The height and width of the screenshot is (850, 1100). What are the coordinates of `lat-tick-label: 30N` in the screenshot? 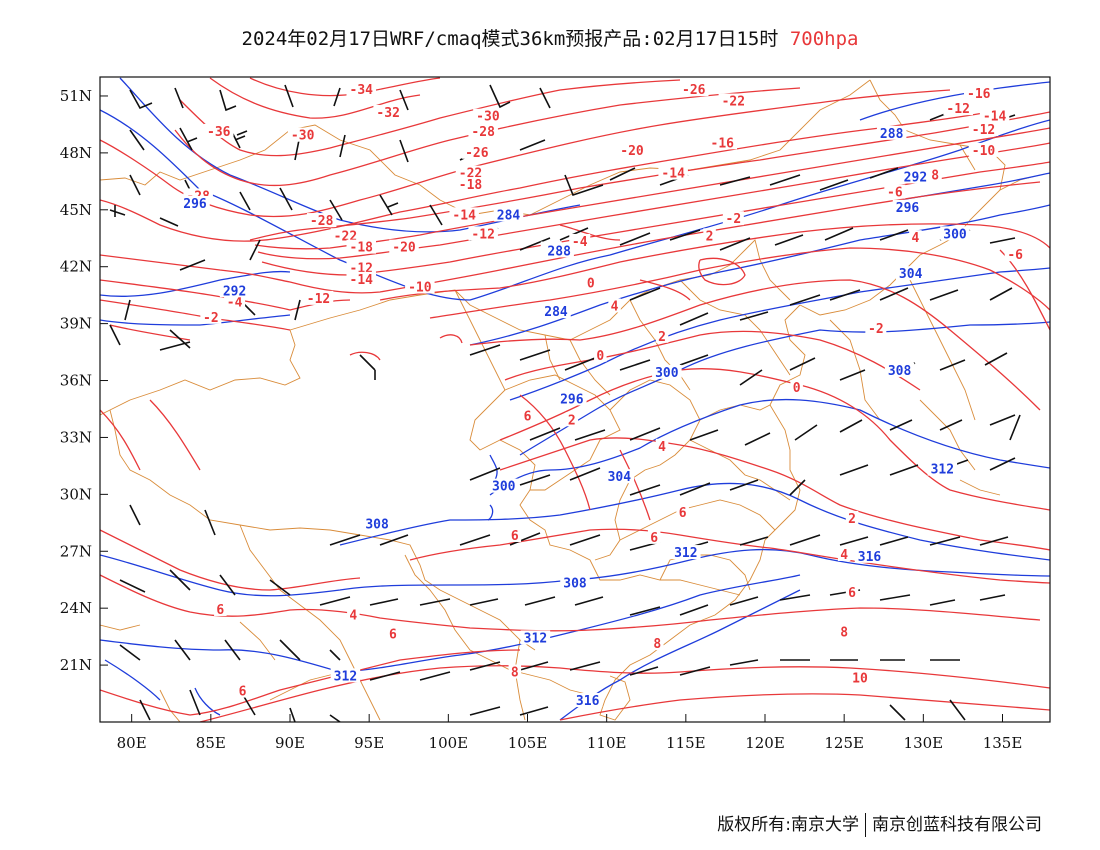 It's located at (76, 494).